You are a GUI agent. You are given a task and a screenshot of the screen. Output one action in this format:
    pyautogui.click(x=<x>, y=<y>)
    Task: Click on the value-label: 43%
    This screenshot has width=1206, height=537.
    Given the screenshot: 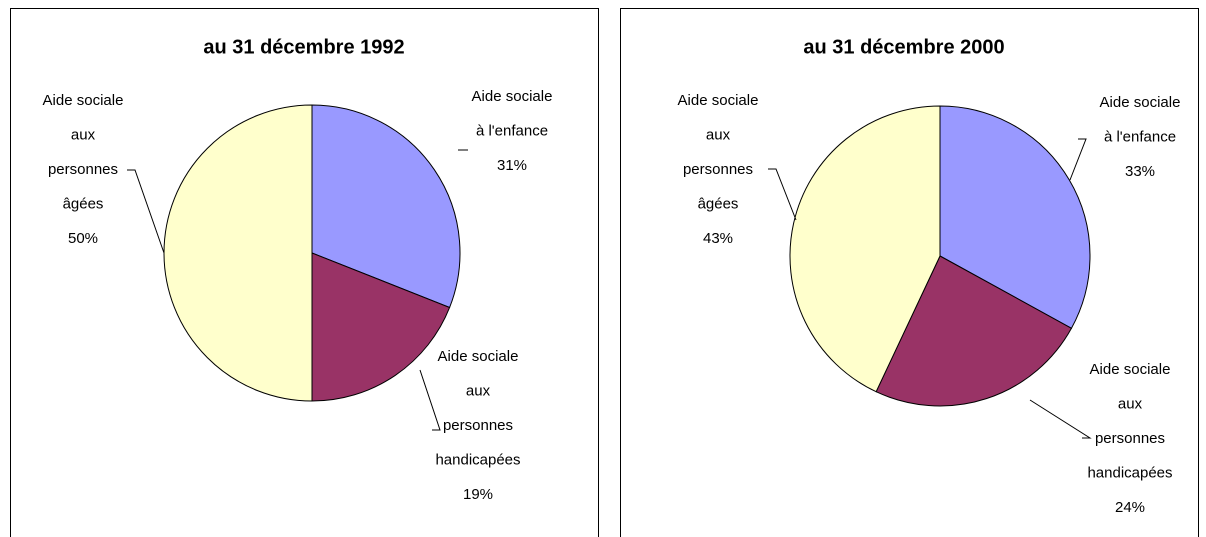 What is the action you would take?
    pyautogui.click(x=718, y=238)
    